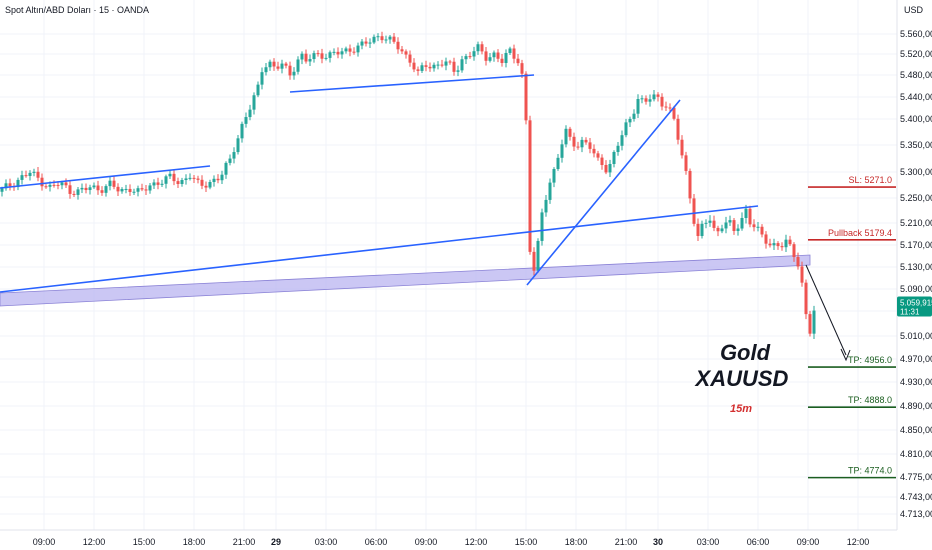  I want to click on annotation-timeframe: 15m, so click(741, 409).